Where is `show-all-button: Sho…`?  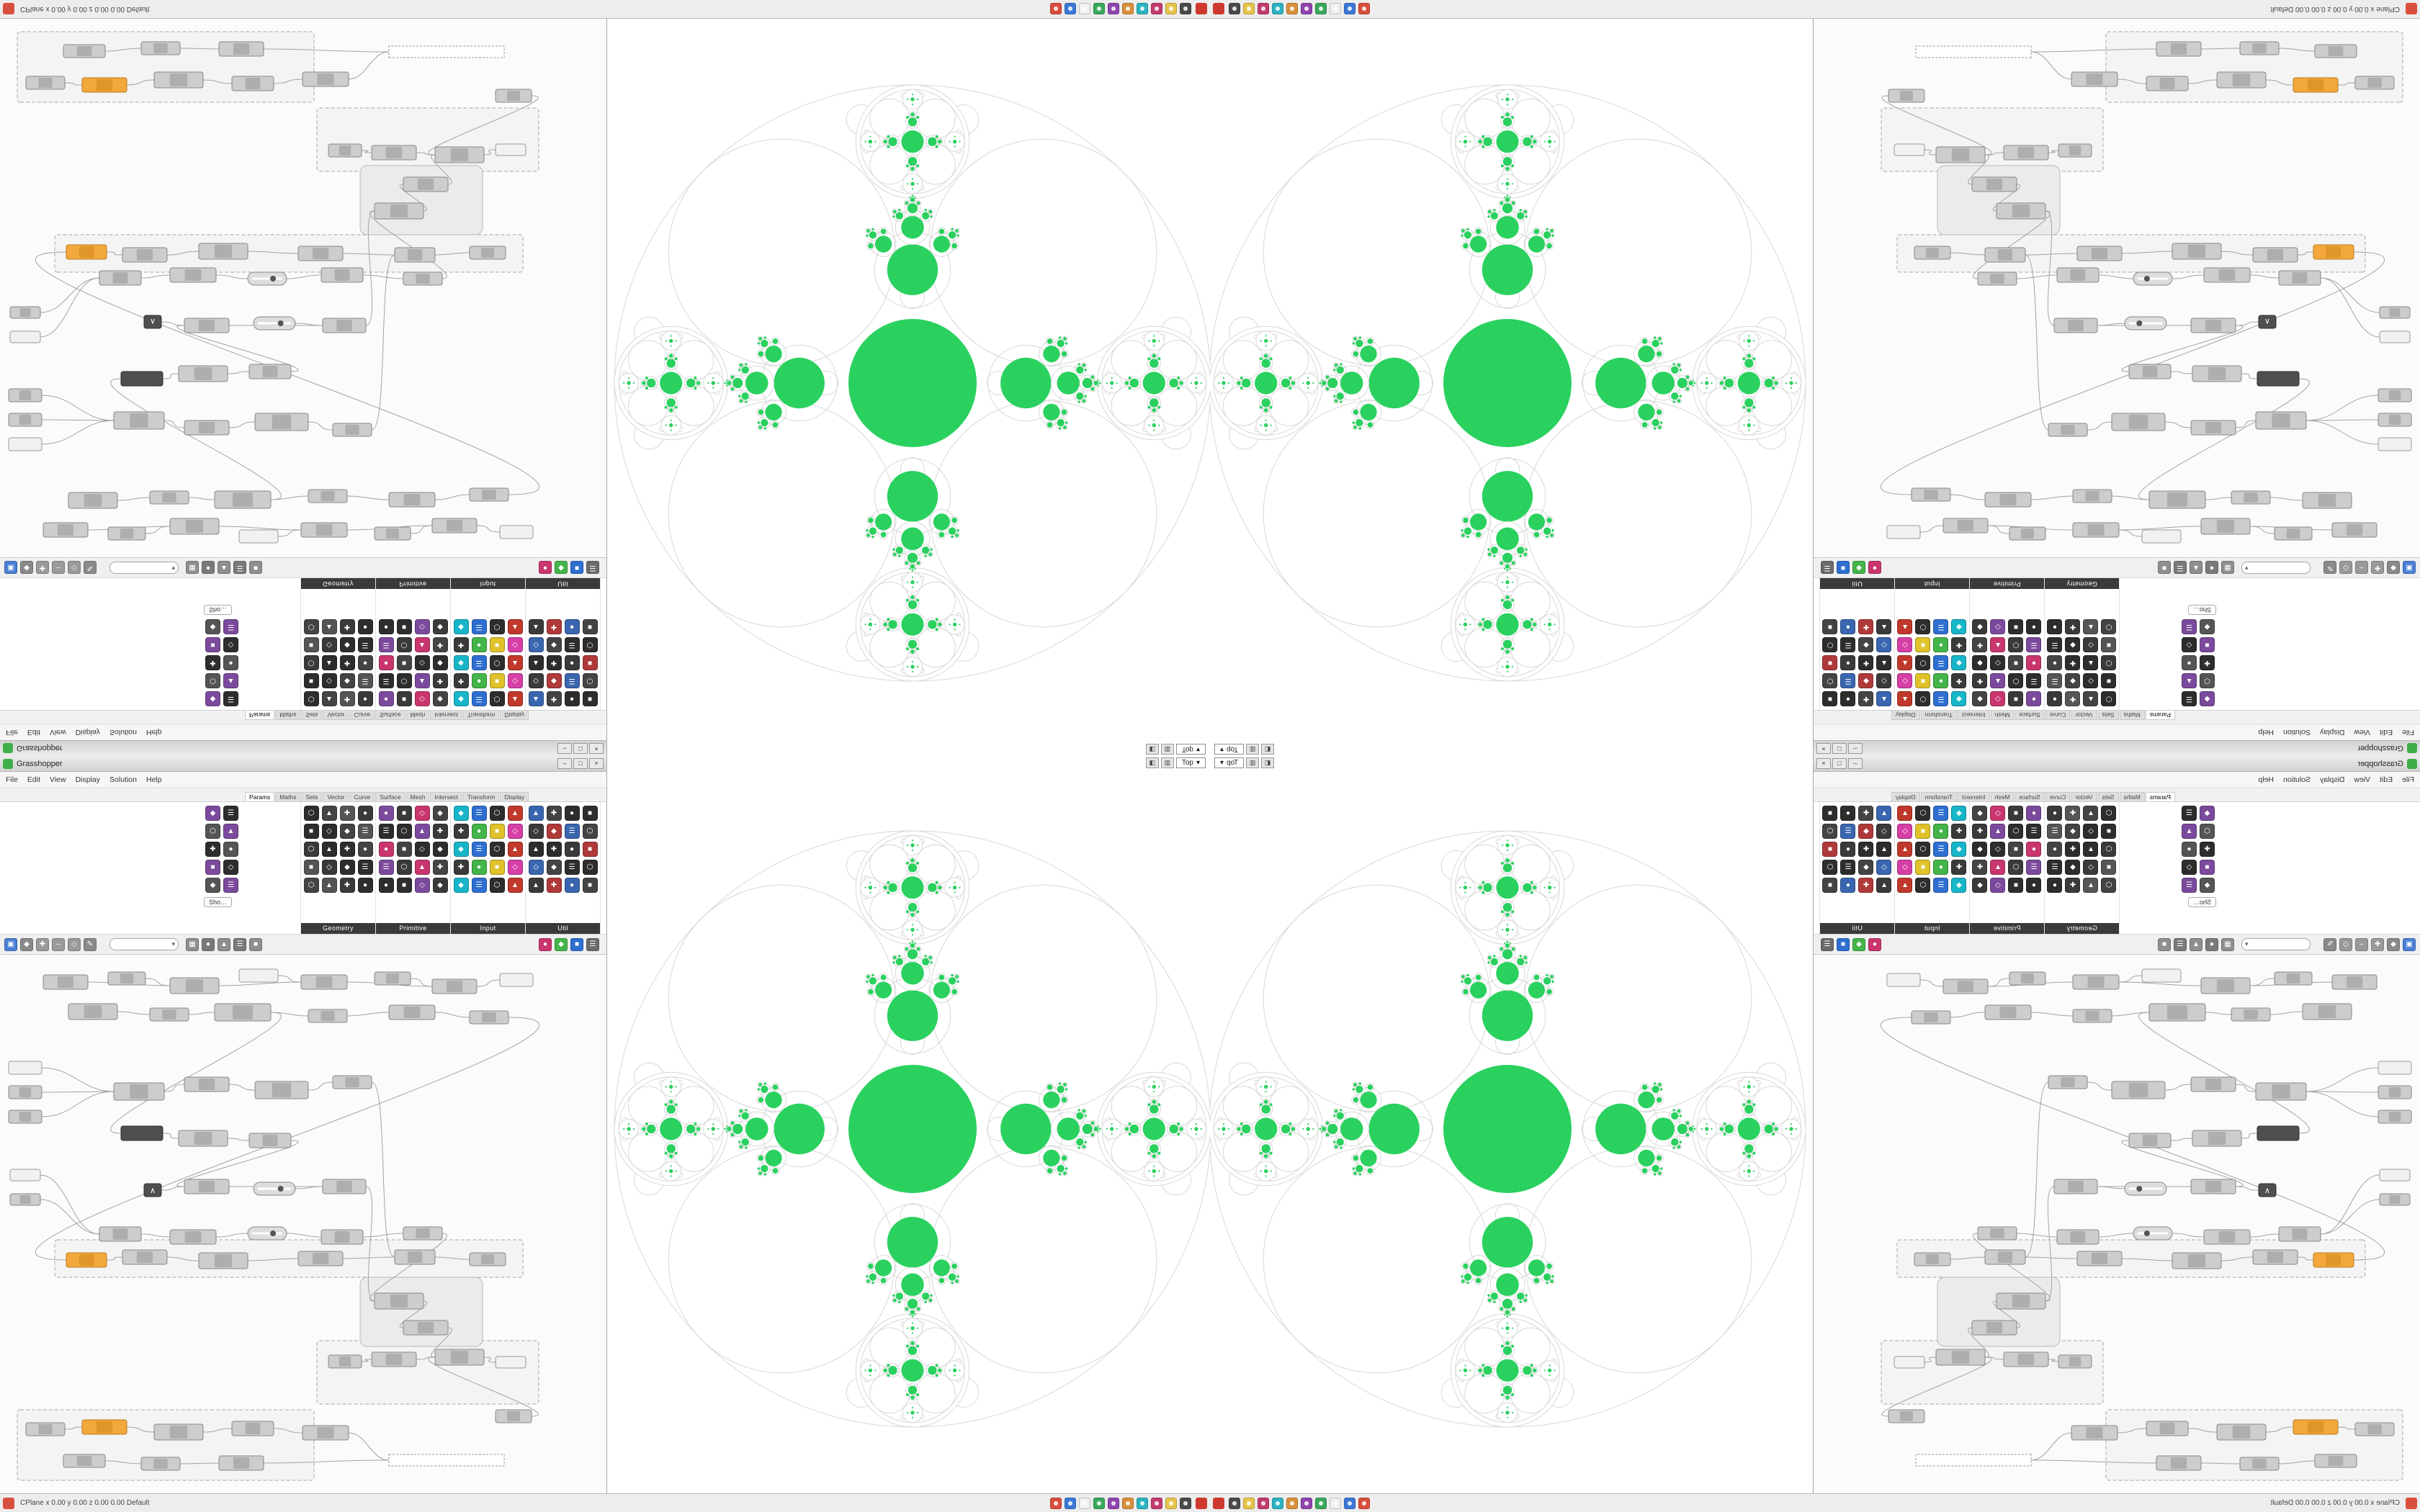 show-all-button: Sho… is located at coordinates (218, 610).